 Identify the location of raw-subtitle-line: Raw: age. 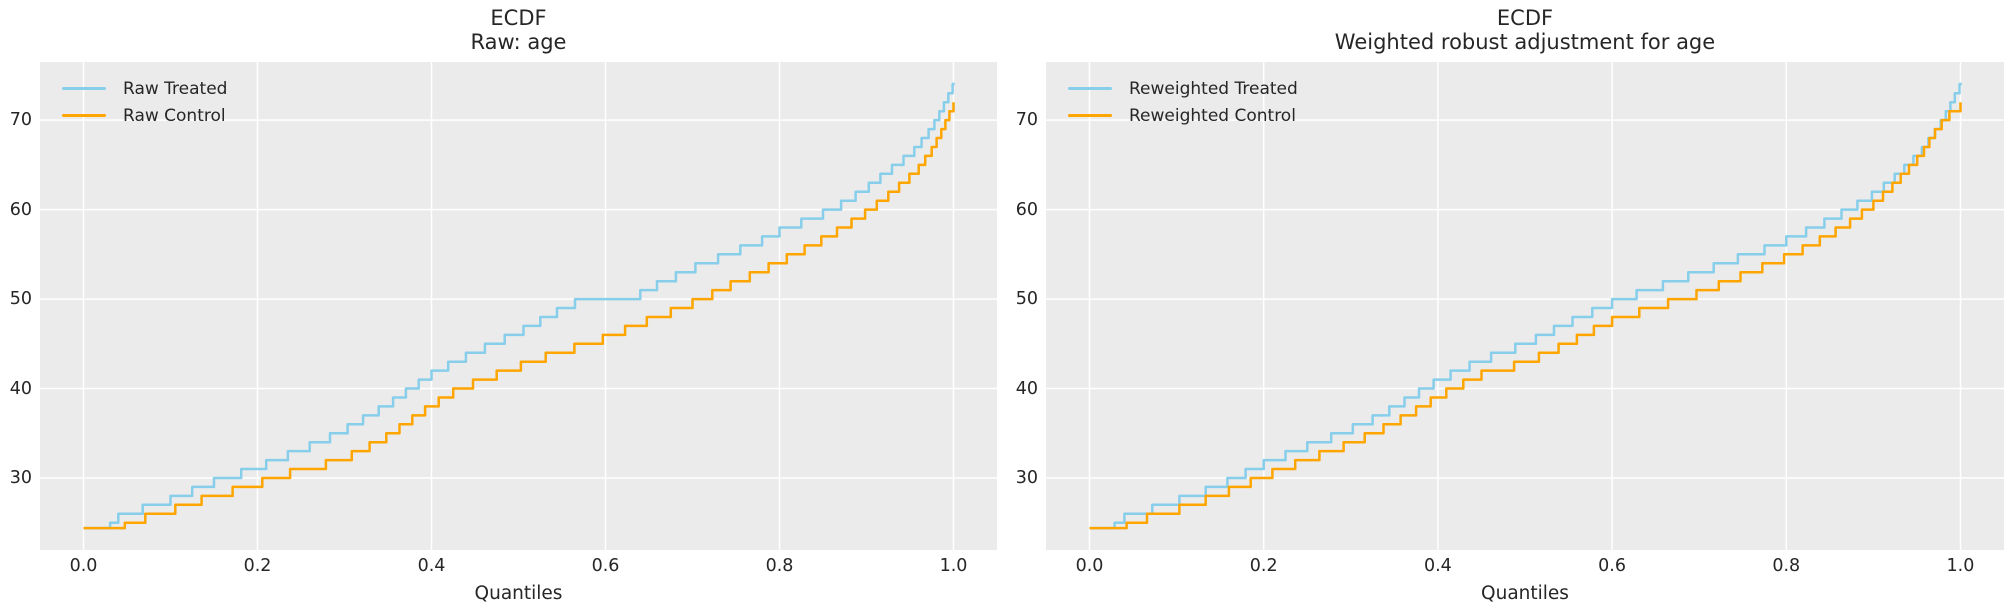
(518, 42).